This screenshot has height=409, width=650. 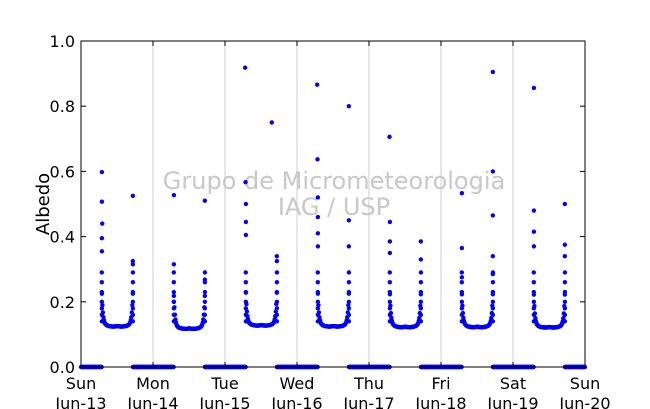 I want to click on x-tick-date: Jun-20, so click(x=584, y=401).